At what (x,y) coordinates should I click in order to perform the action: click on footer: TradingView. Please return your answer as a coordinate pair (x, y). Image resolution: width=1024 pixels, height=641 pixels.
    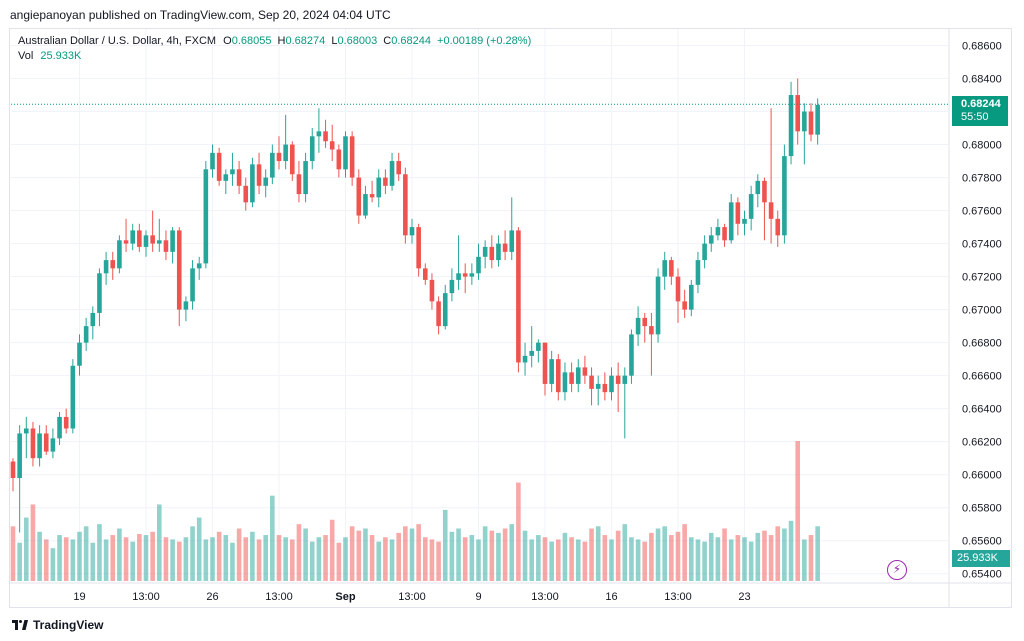
    Looking at the image, I should click on (57, 625).